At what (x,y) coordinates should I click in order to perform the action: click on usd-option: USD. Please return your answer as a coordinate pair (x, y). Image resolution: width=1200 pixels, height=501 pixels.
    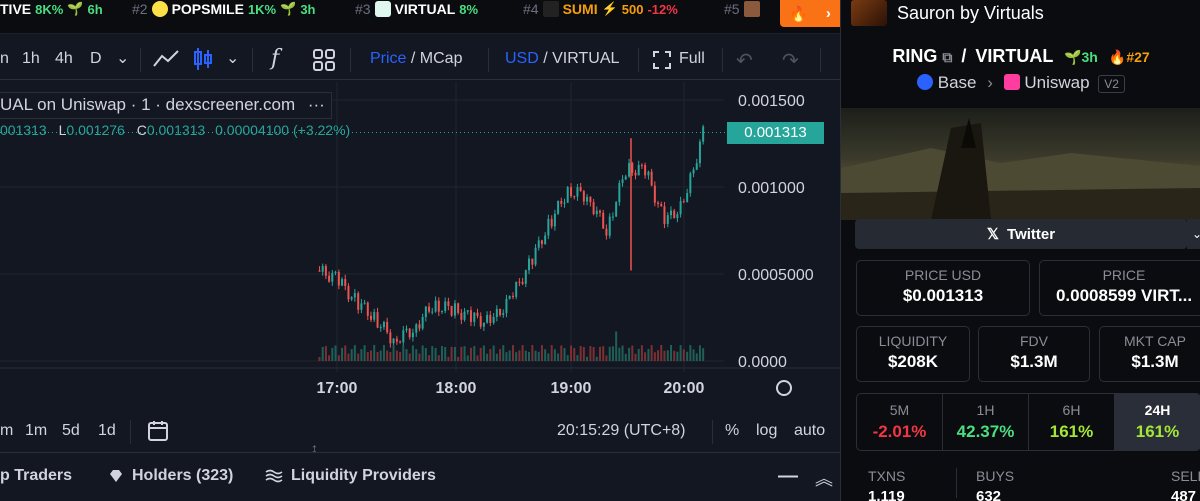
    Looking at the image, I should click on (522, 58).